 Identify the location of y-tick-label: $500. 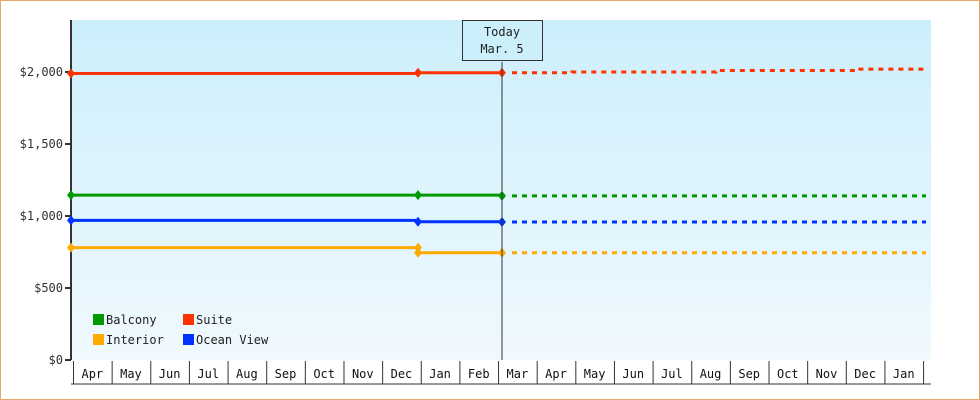
(48, 288).